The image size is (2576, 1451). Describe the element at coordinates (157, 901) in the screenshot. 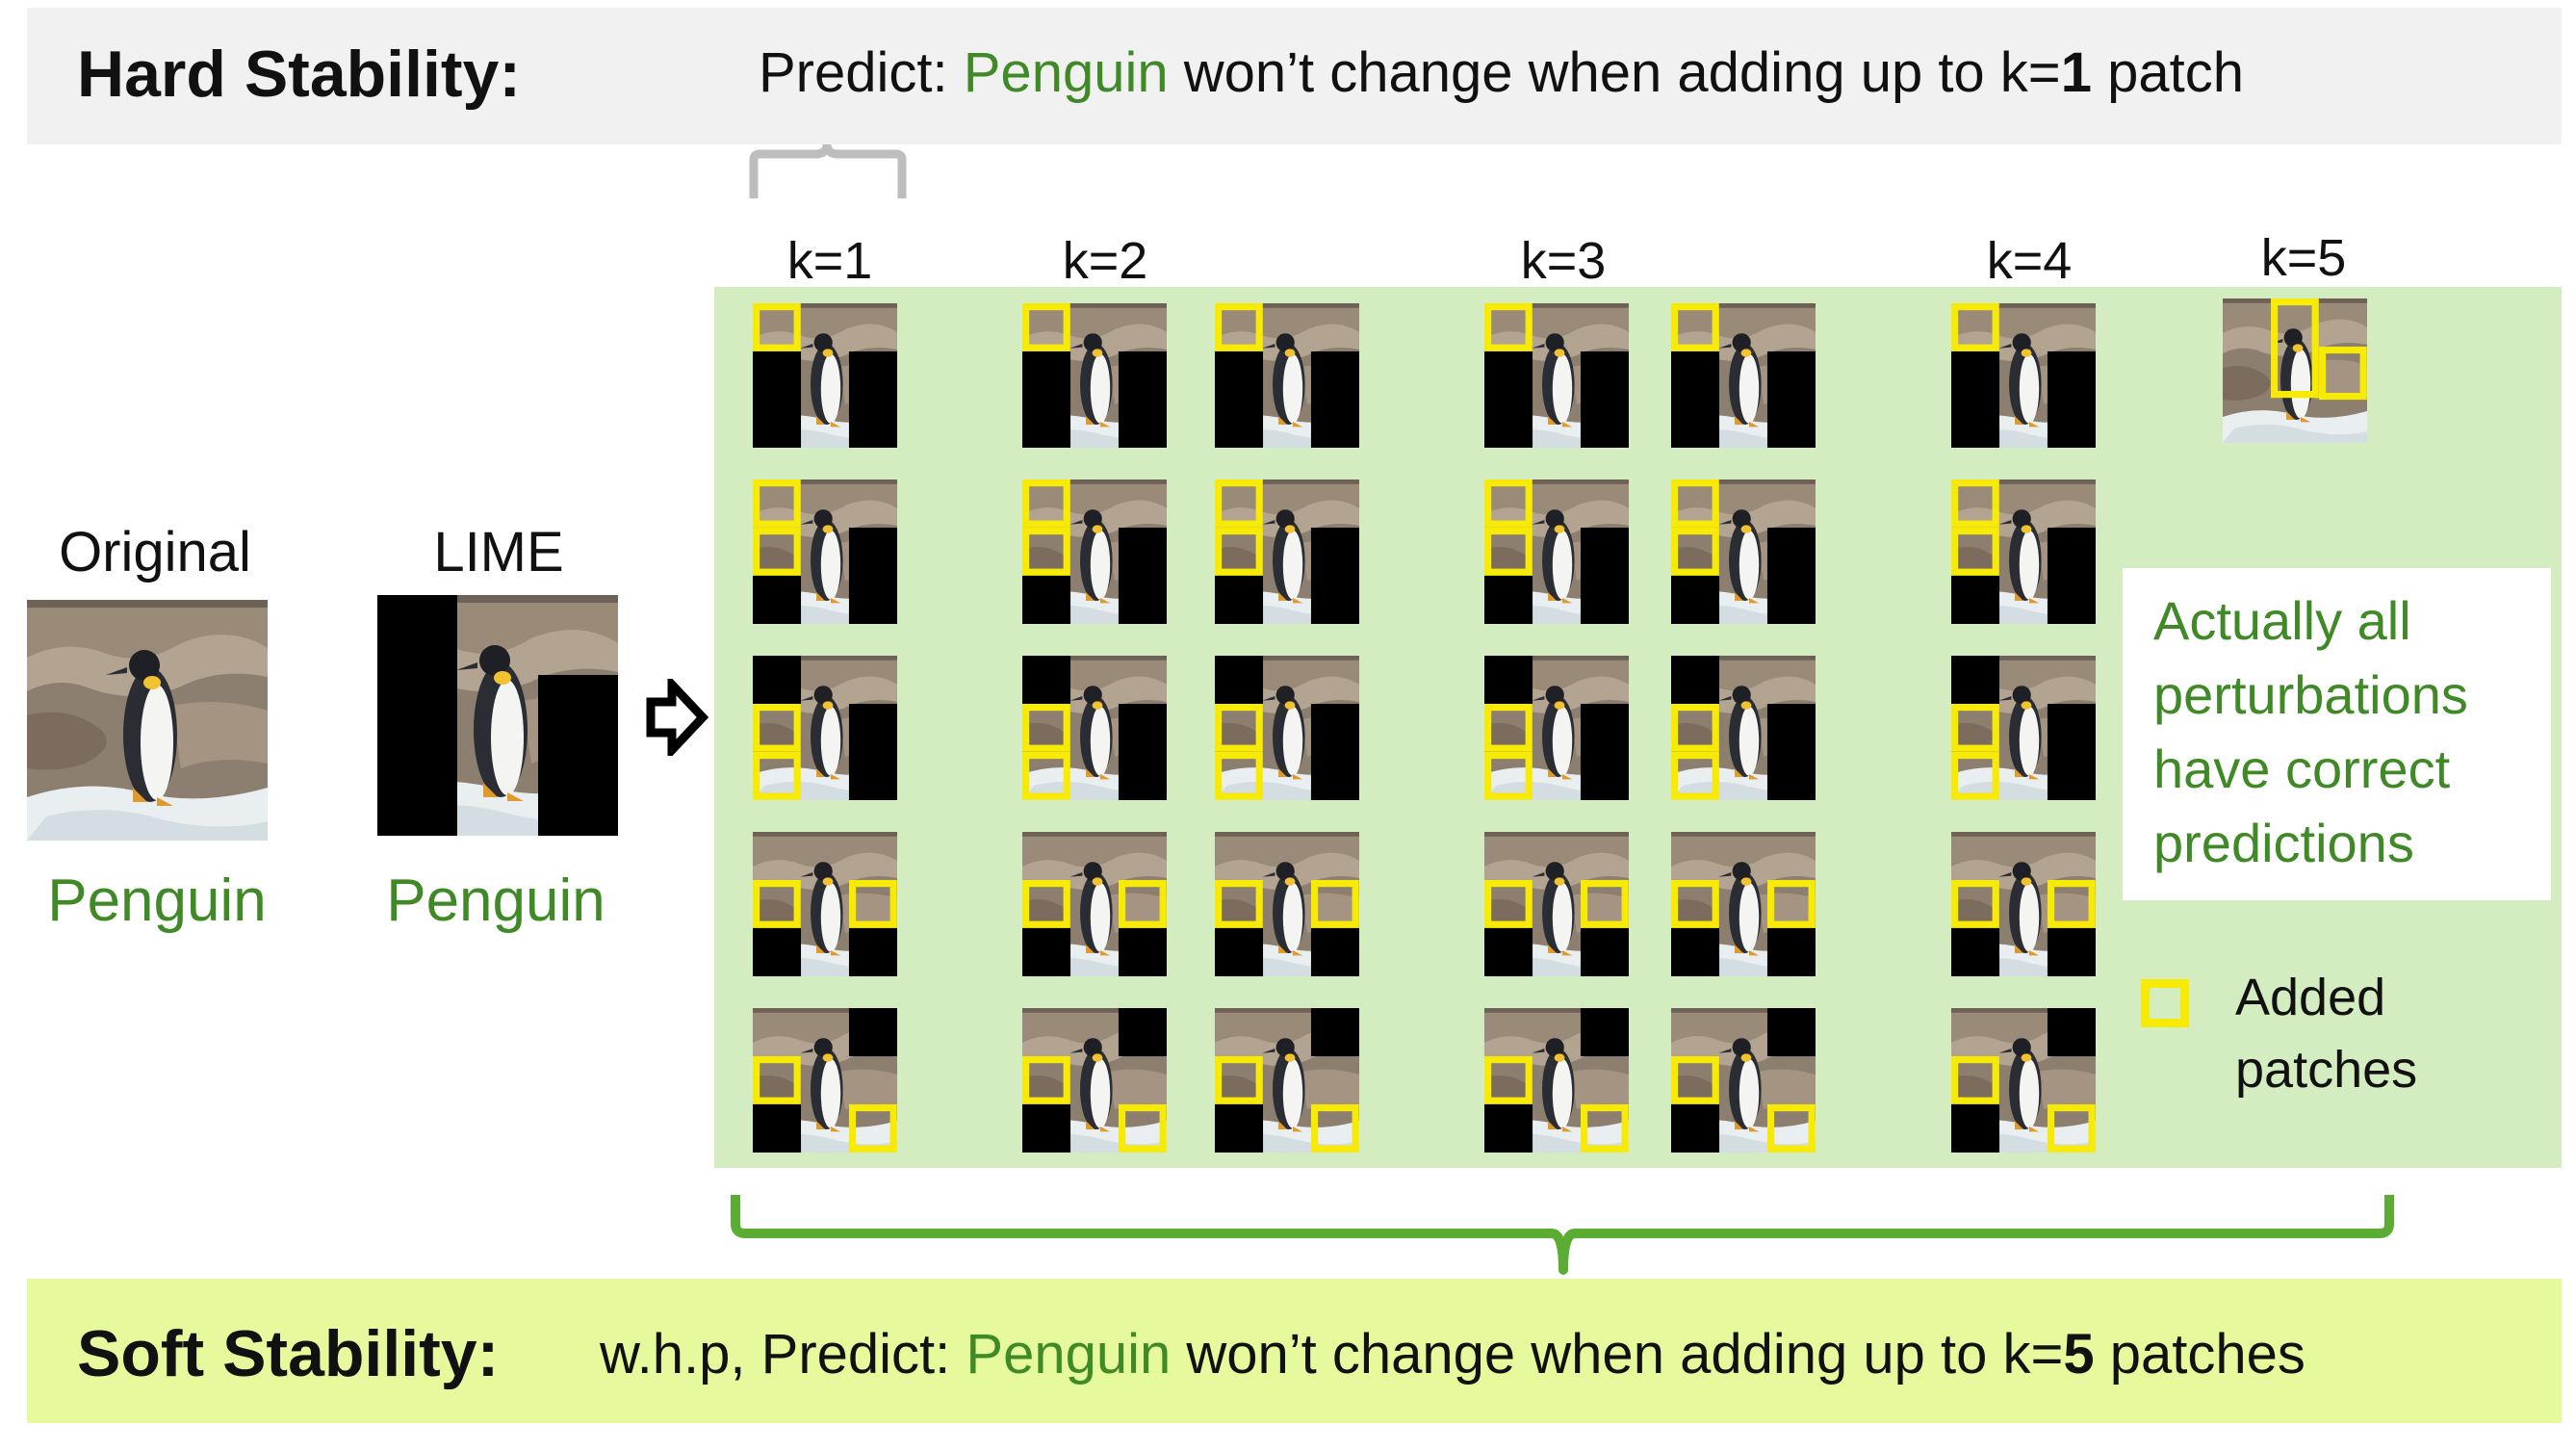

I see `original-prediction: Penguin` at that location.